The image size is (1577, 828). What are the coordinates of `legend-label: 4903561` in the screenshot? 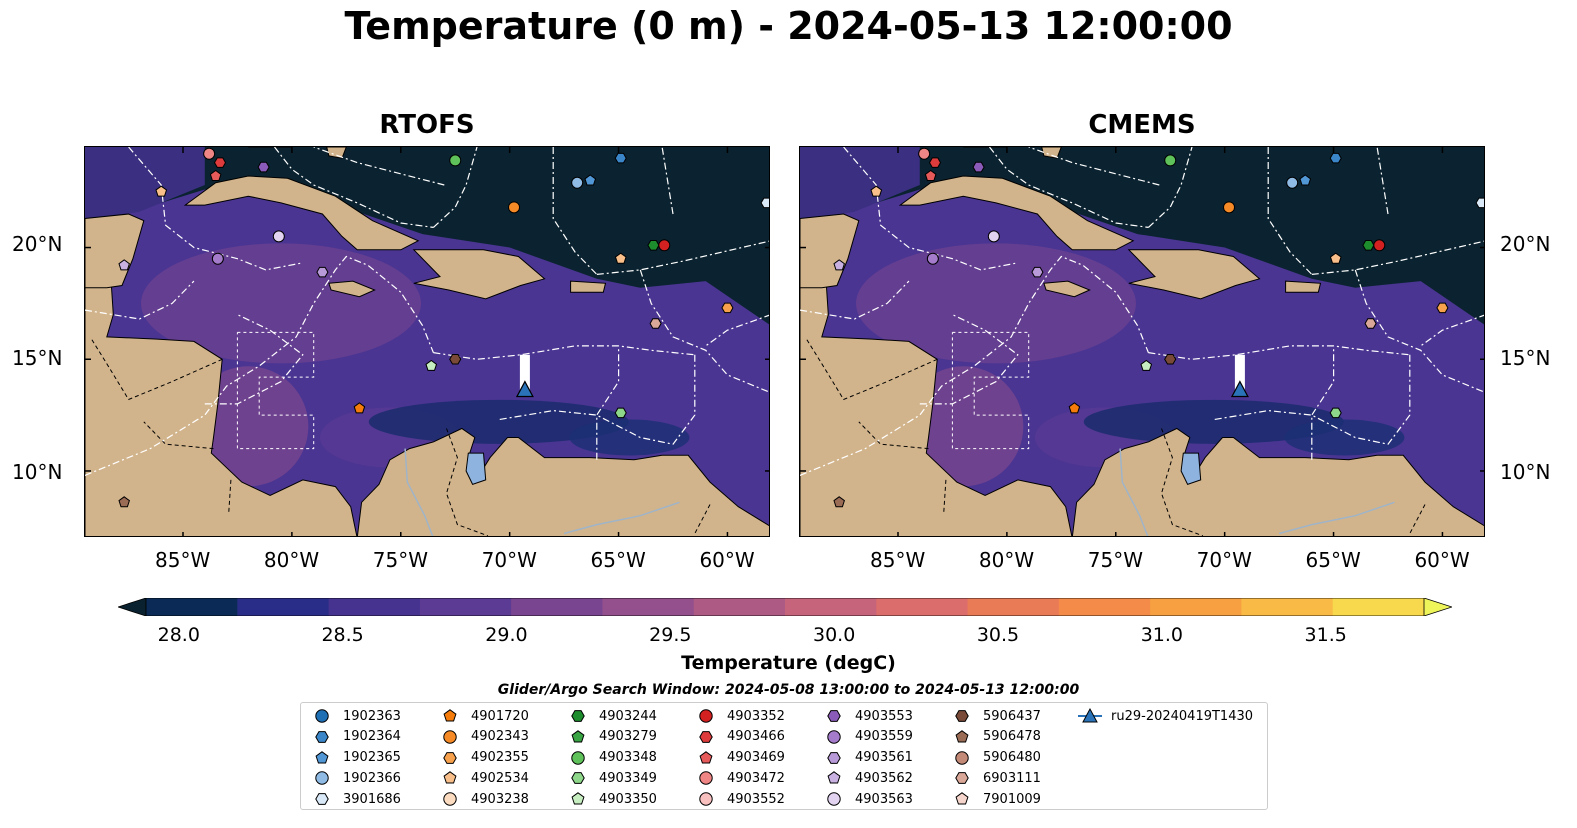 It's located at (884, 758).